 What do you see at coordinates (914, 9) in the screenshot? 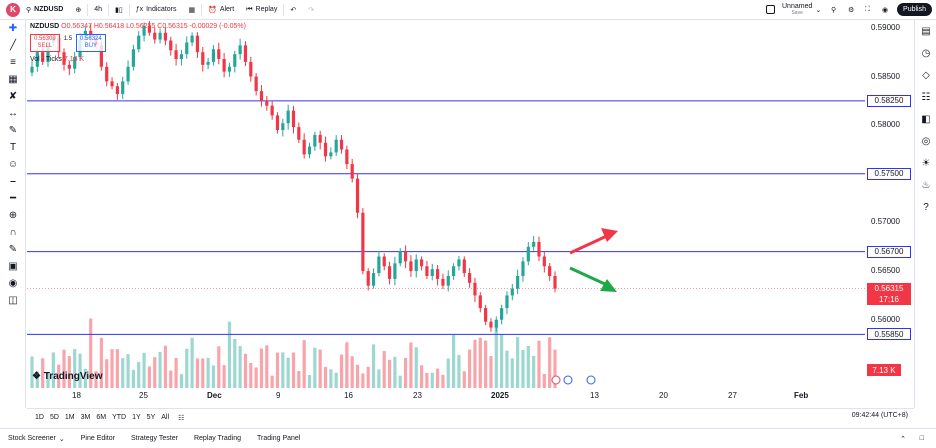
I see `publish-button: Publish` at bounding box center [914, 9].